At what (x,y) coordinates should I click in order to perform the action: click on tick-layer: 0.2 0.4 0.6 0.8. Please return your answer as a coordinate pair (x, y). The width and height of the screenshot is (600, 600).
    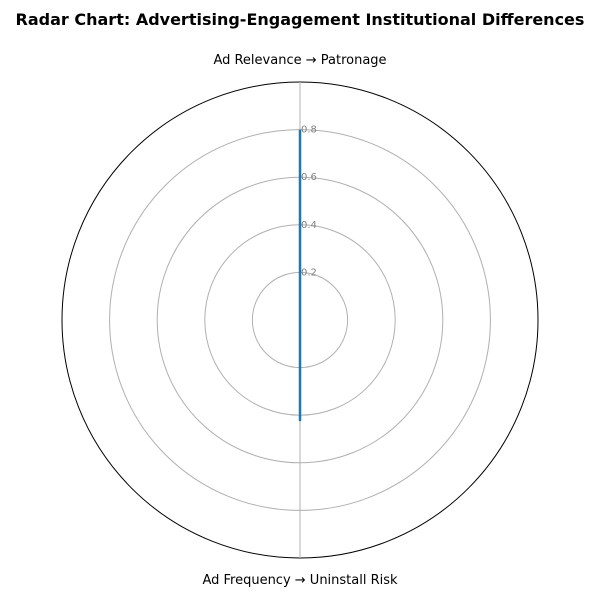
    Looking at the image, I should click on (309, 202).